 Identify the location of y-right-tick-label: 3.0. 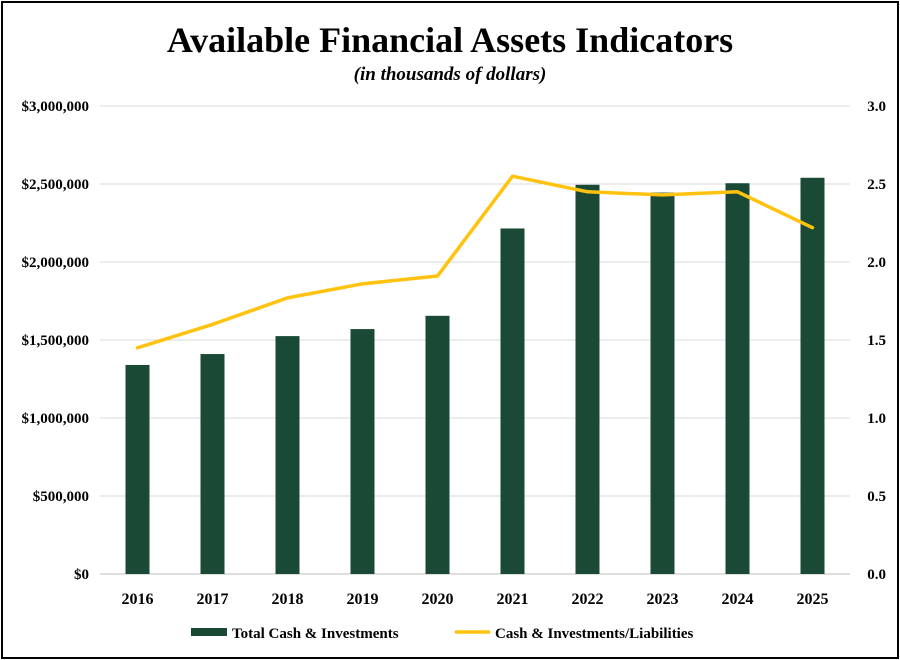
(876, 107).